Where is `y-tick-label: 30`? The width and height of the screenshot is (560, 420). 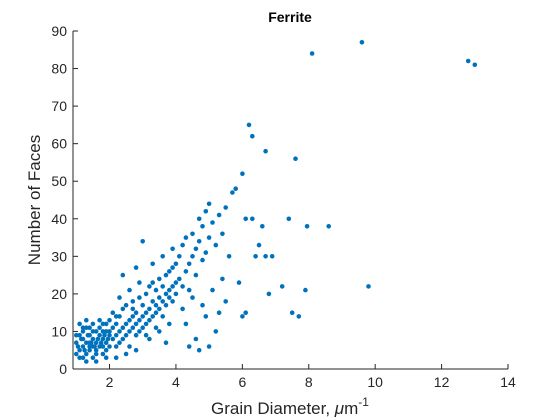
y-tick-label: 30 is located at coordinates (59, 256).